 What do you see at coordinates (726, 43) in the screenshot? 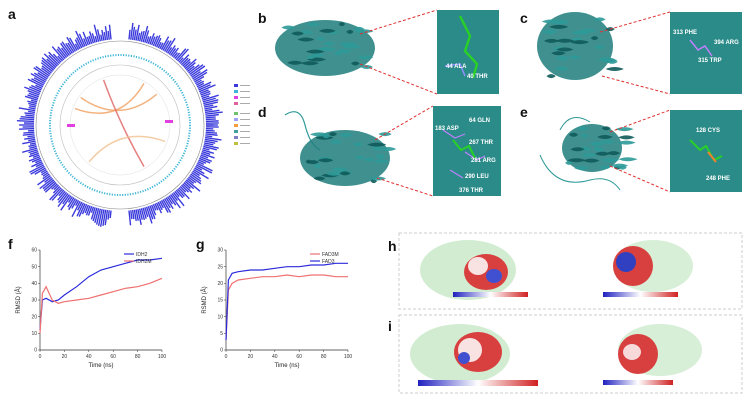
I see `residue-label: 394 ARG` at bounding box center [726, 43].